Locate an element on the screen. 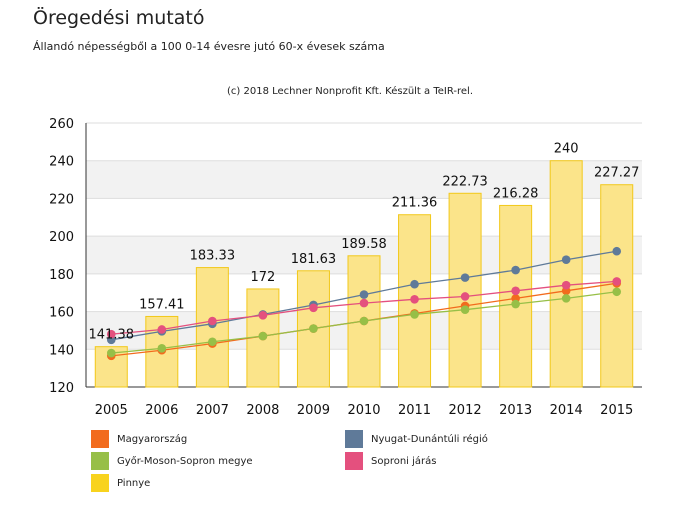 Image resolution: width=694 pixels, height=512 pixels. legend-label: Győr-Moson-Sopron megye is located at coordinates (185, 461).